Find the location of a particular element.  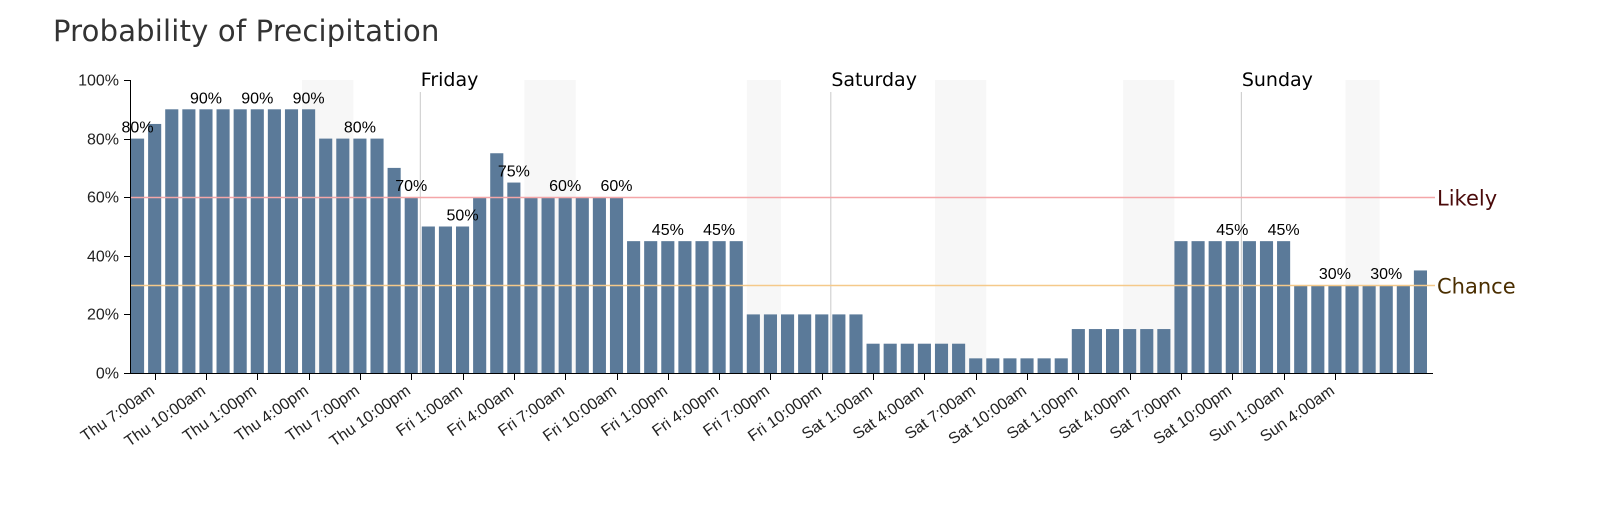

y-tick-label: 0% is located at coordinates (107, 374).